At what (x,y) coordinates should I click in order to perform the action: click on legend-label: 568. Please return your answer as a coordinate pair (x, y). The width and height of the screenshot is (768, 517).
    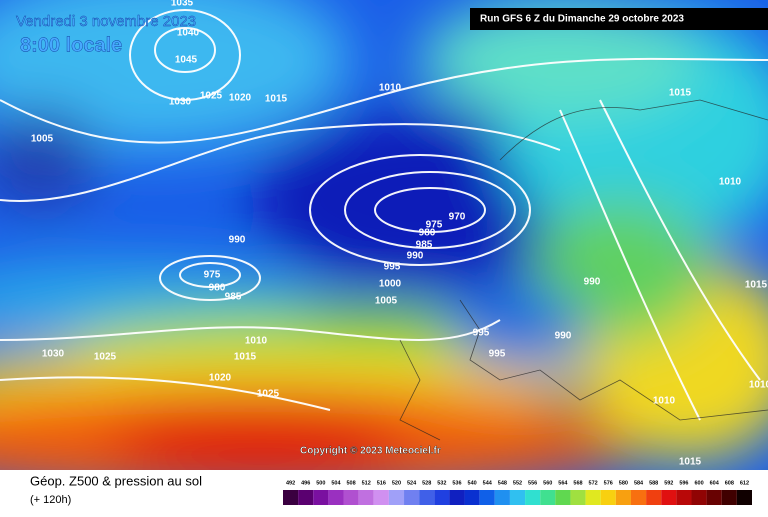
    Looking at the image, I should click on (577, 483).